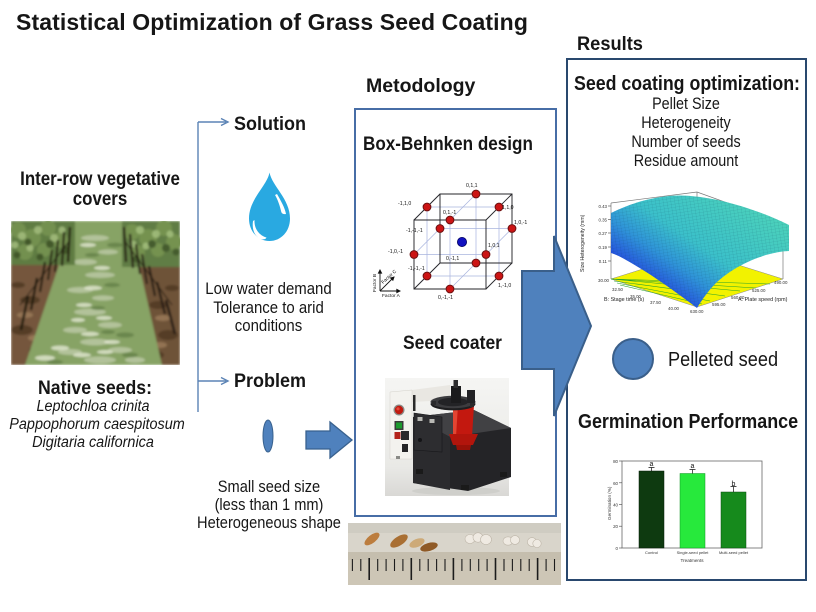 This screenshot has width=816, height=612. Describe the element at coordinates (781, 282) in the screenshot. I see `svg-text: 490.00` at that location.